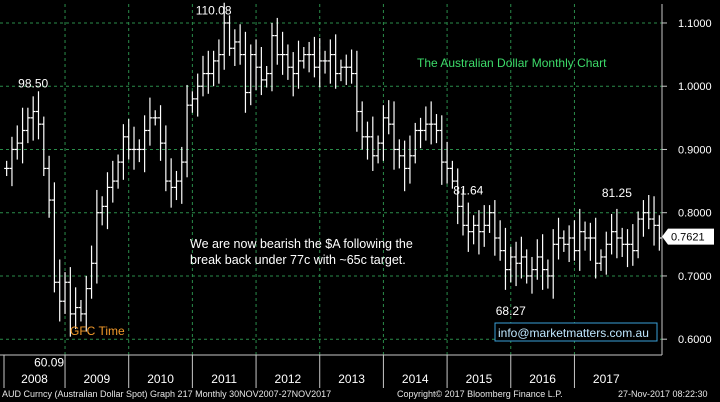  What do you see at coordinates (511, 311) in the screenshot?
I see `price-annotation: 68.27` at bounding box center [511, 311].